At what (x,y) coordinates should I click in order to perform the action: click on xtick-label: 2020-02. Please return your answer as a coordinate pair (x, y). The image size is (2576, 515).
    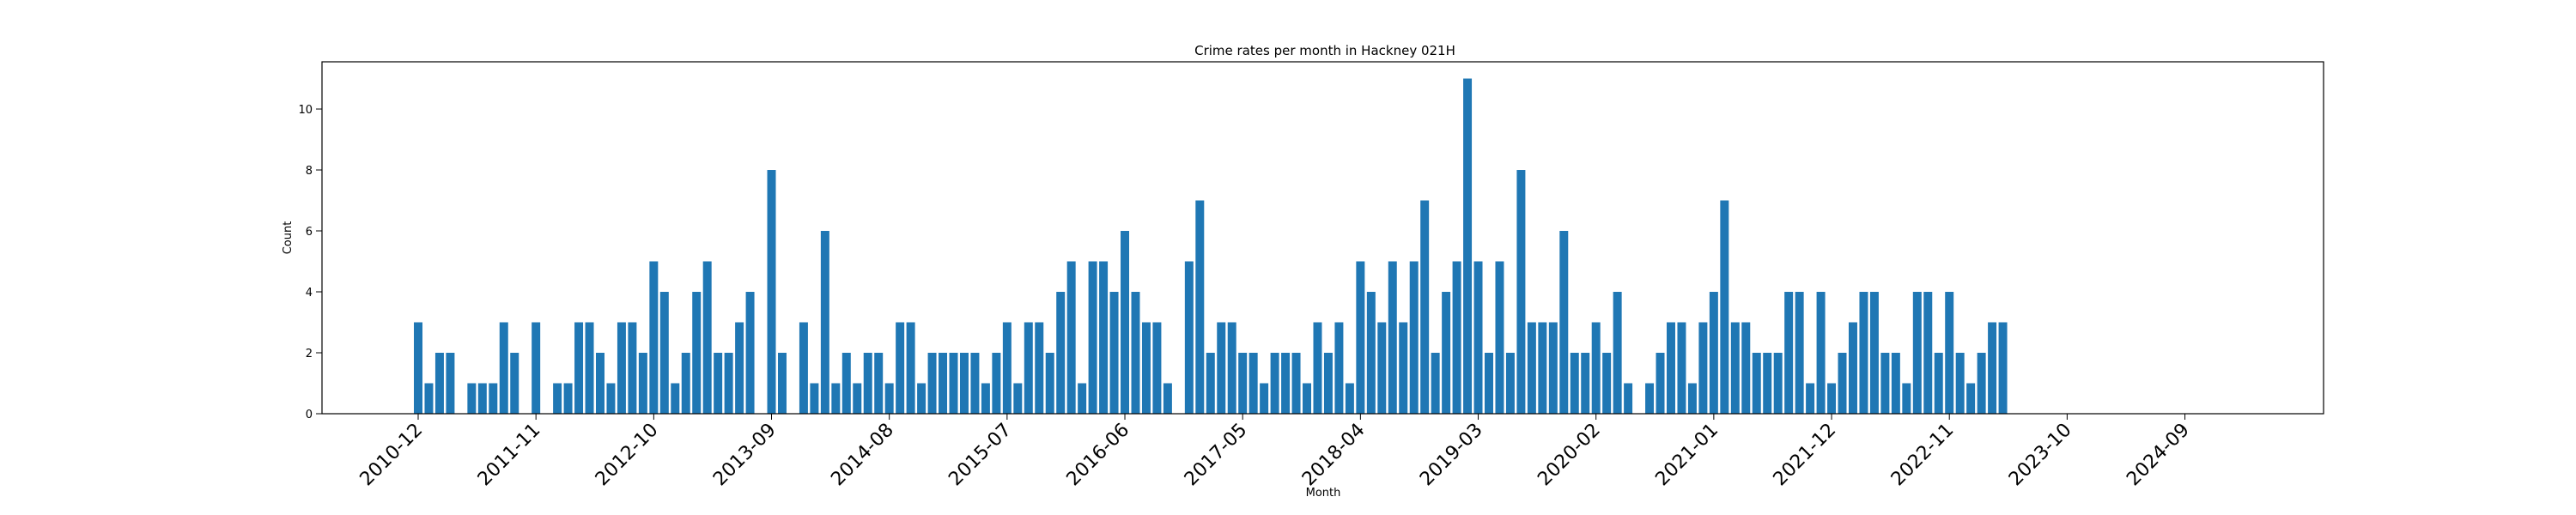
    Looking at the image, I should click on (1569, 455).